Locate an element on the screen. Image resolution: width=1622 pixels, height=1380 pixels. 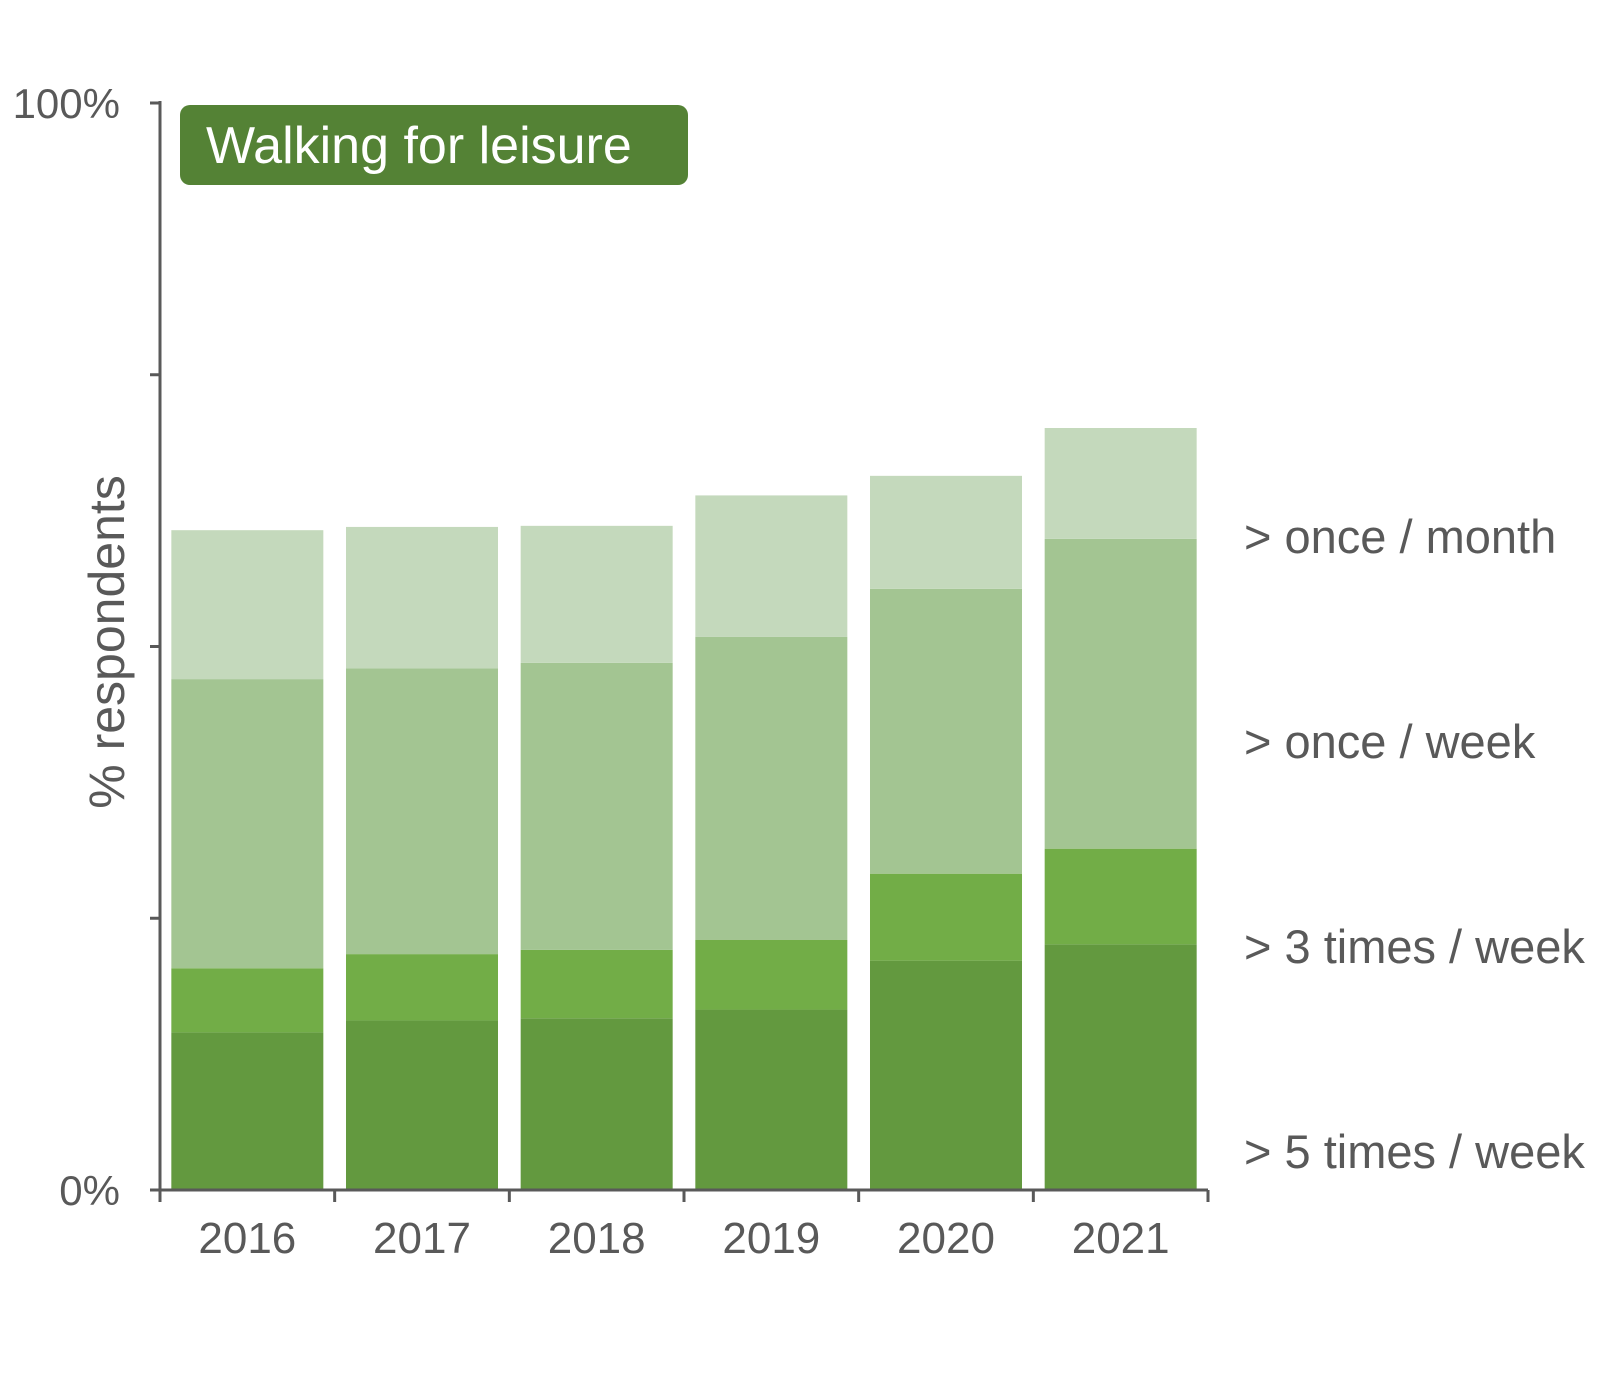
x-tick-label: 2017 is located at coordinates (422, 1238).